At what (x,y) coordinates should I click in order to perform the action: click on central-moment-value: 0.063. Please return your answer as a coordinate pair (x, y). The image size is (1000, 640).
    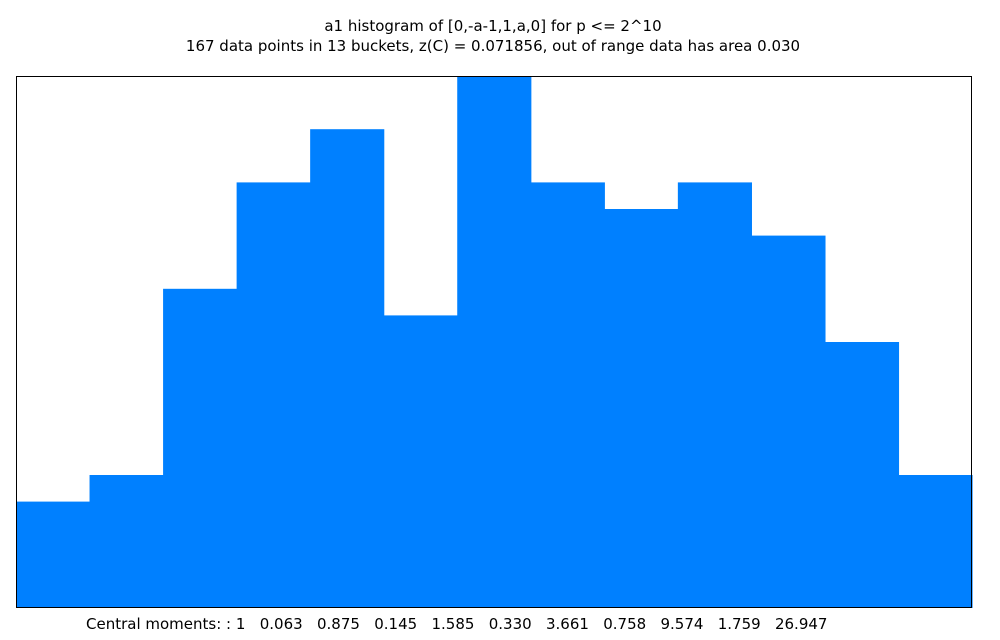
    Looking at the image, I should click on (274, 624).